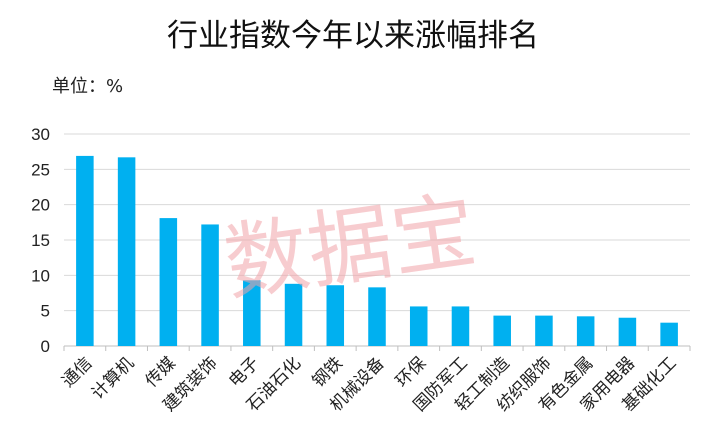  I want to click on y-tick-label: 20, so click(40, 205).